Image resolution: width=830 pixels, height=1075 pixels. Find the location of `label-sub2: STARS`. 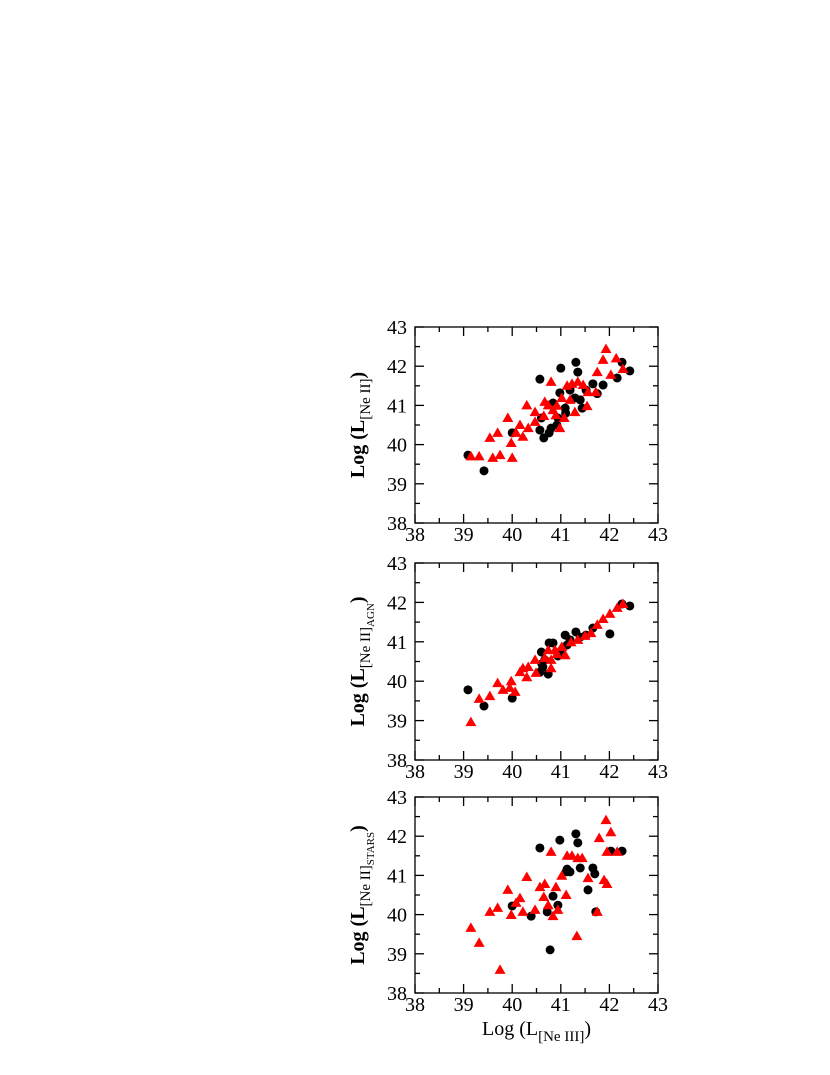

label-sub2: STARS is located at coordinates (371, 848).